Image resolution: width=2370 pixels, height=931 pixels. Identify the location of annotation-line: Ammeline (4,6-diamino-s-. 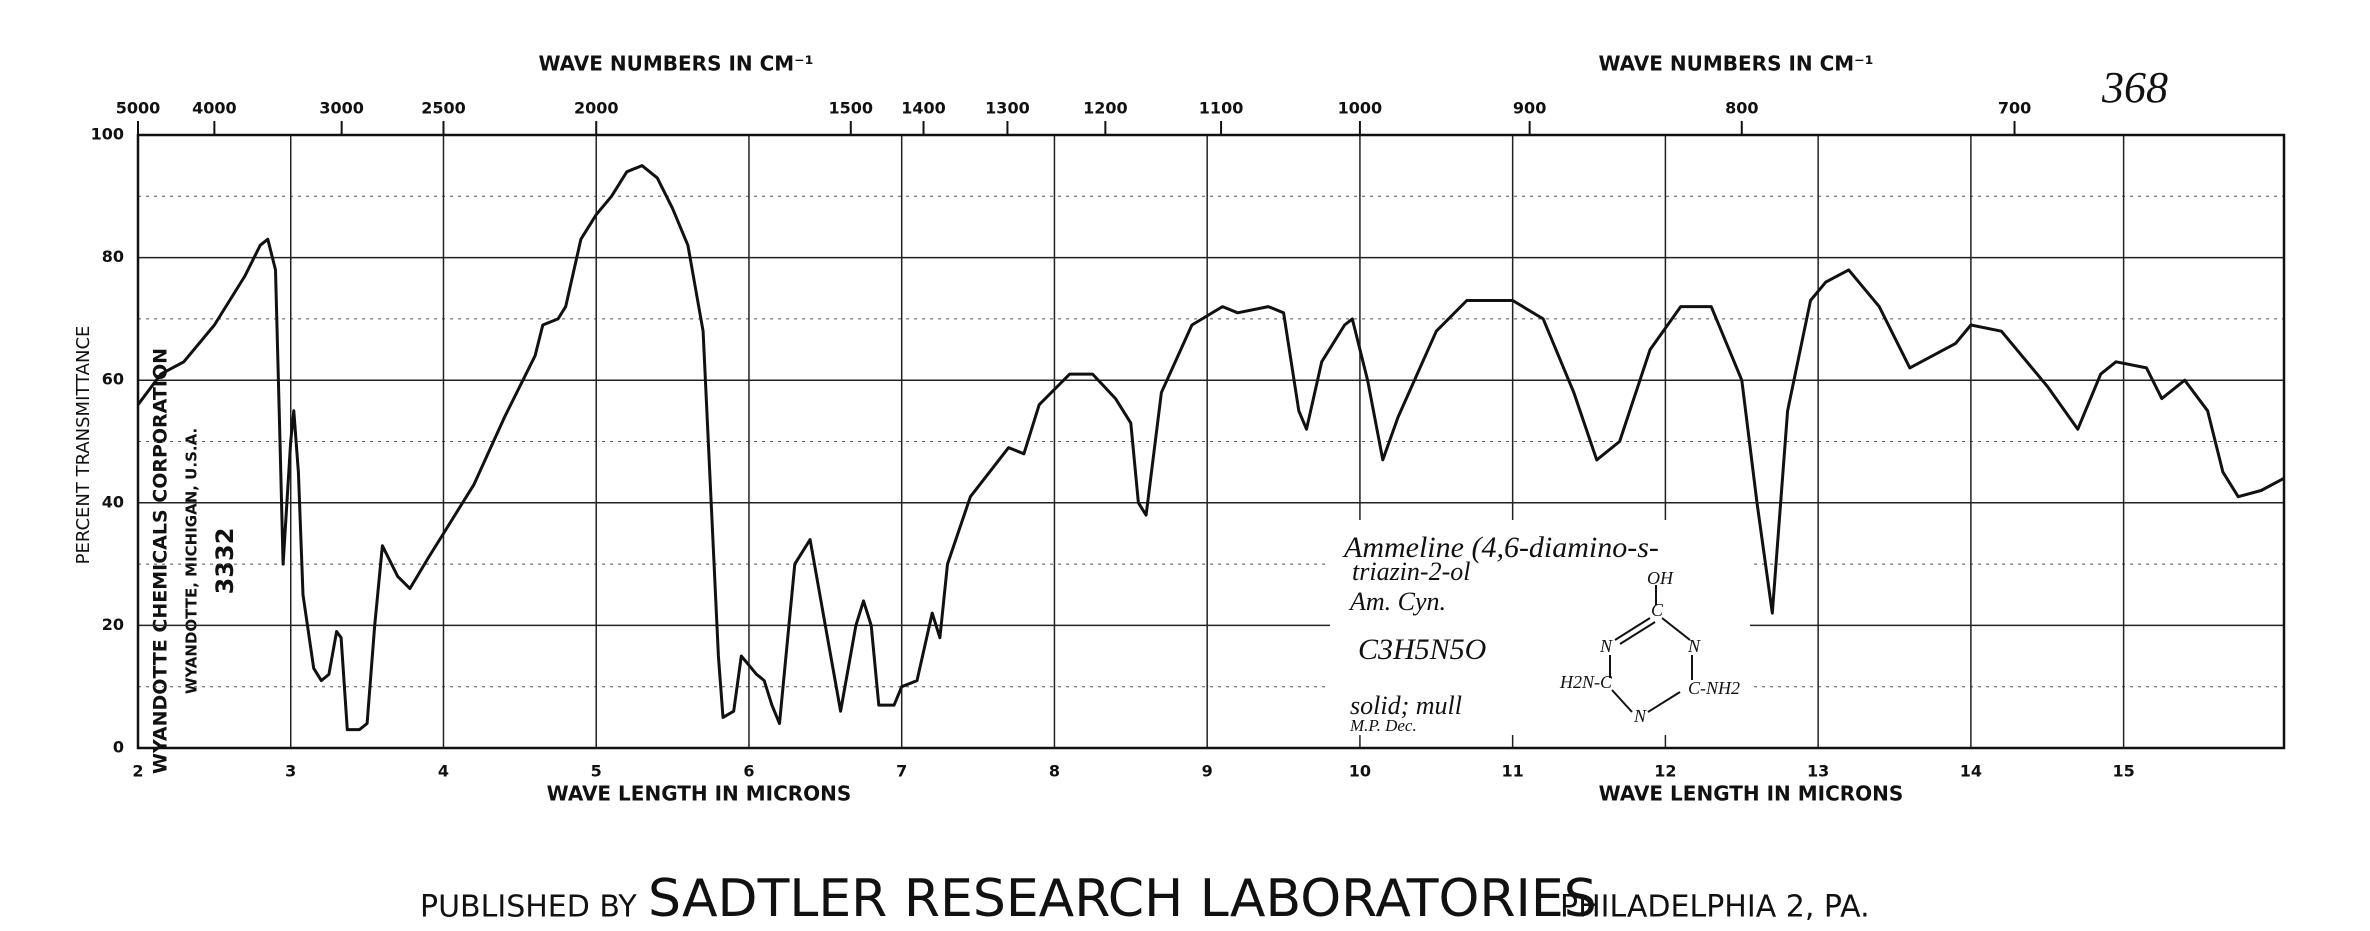
(1500, 547).